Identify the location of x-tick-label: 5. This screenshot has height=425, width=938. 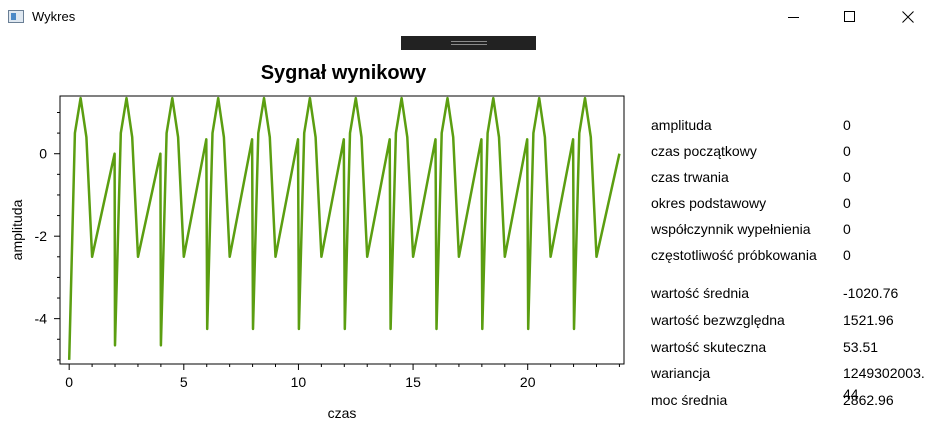
(184, 382).